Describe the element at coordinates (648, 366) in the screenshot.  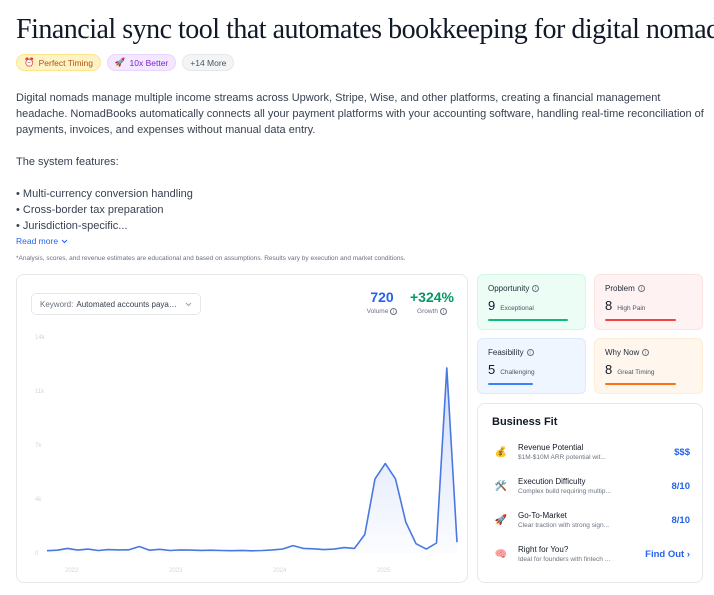
I see `score-card-why-now: Why Now i 8 Great Timing` at that location.